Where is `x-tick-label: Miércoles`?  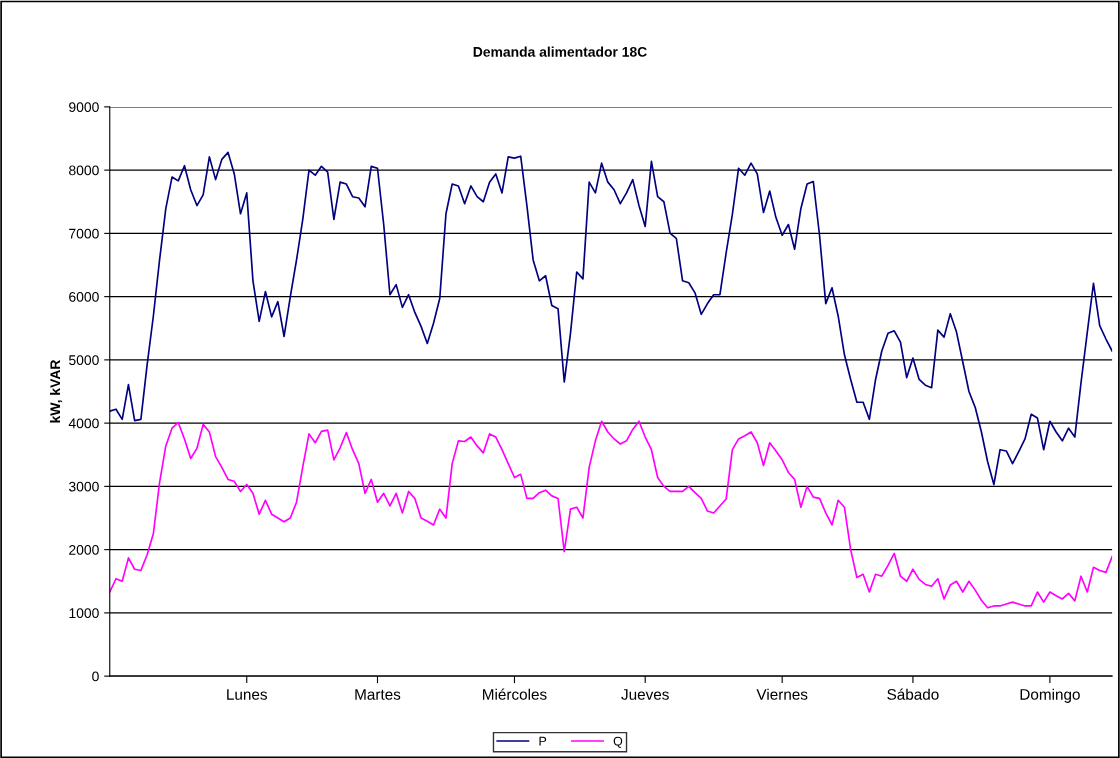 x-tick-label: Miércoles is located at coordinates (515, 694).